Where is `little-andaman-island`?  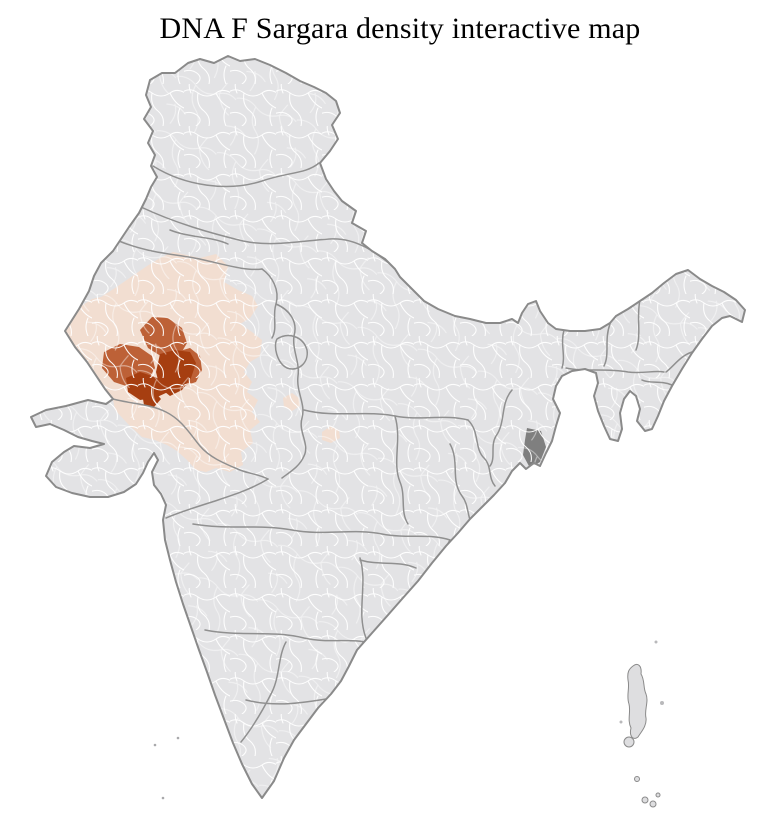 little-andaman-island is located at coordinates (629, 742).